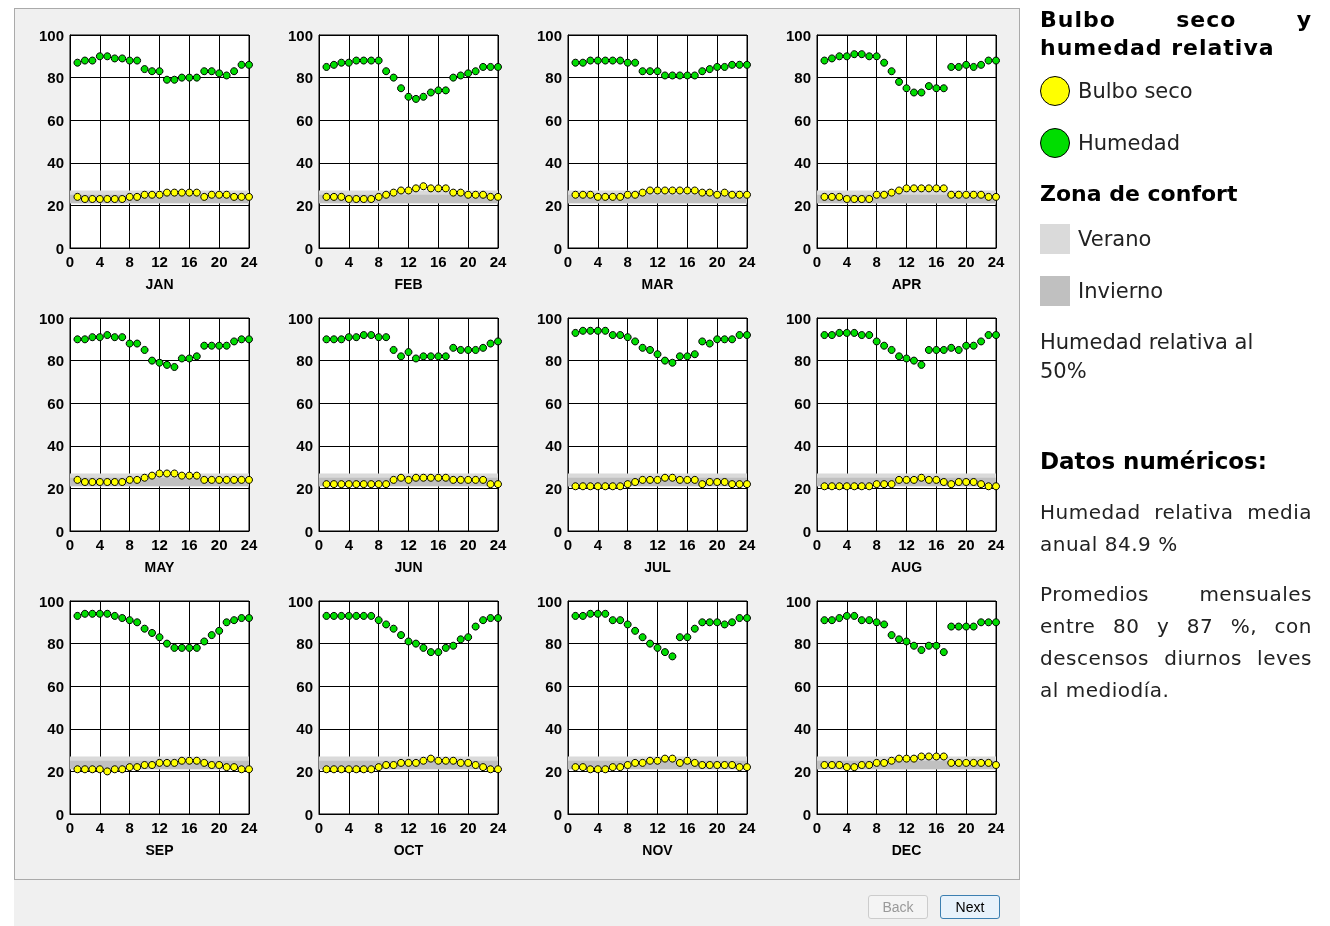 The width and height of the screenshot is (1330, 926). I want to click on y-tick-label: 60, so click(802, 120).